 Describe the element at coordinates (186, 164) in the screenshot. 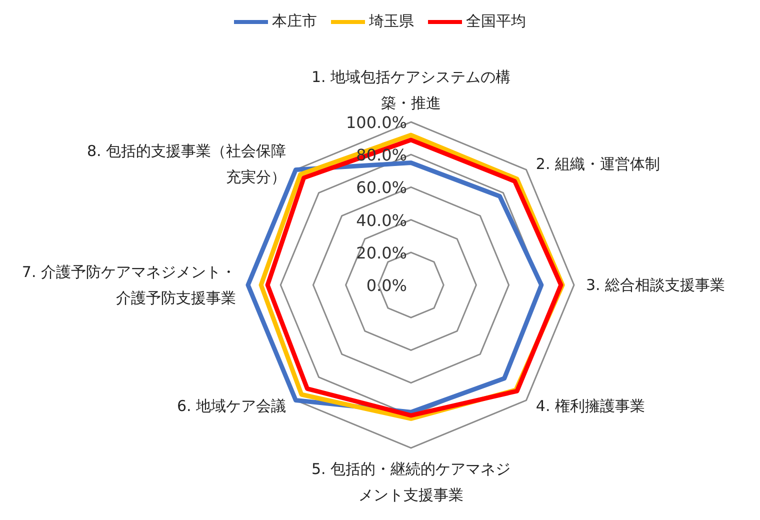

I see `spoke-label: 8. 包括的支援事業（社会保障充実分）` at that location.